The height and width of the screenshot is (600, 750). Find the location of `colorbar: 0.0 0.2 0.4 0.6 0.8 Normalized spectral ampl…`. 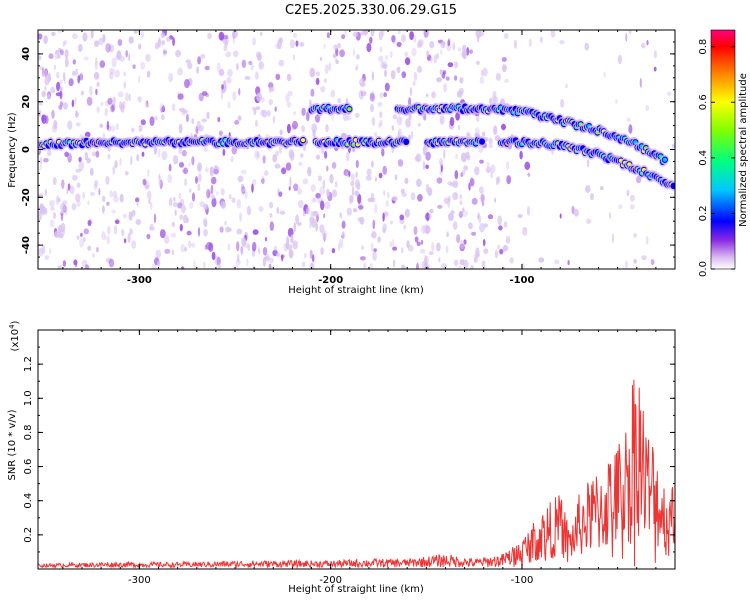

colorbar: 0.0 0.2 0.4 0.6 0.8 Normalized spectral ampl… is located at coordinates (723, 153).